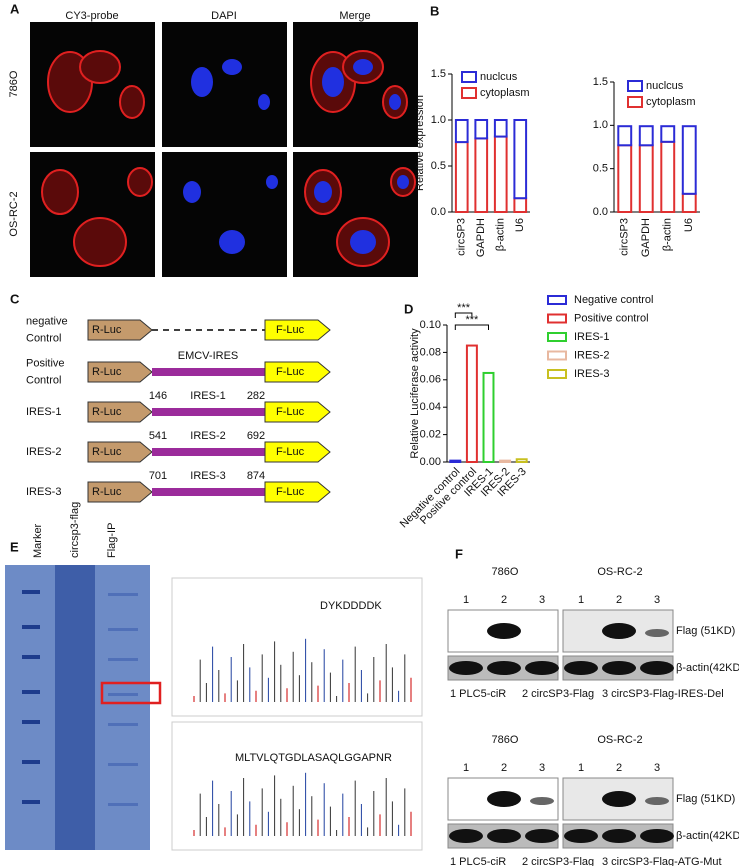  I want to click on lane-legend: 3 circSP3-Flag-ATG-Mut, so click(662, 861).